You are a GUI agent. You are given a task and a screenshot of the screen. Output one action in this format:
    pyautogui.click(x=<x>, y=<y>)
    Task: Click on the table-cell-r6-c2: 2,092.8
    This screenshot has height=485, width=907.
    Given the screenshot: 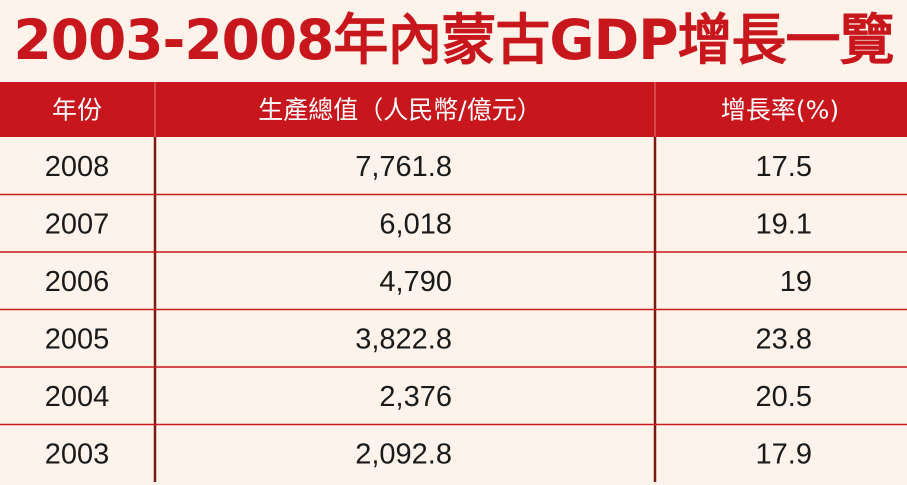 What is the action you would take?
    pyautogui.click(x=403, y=454)
    